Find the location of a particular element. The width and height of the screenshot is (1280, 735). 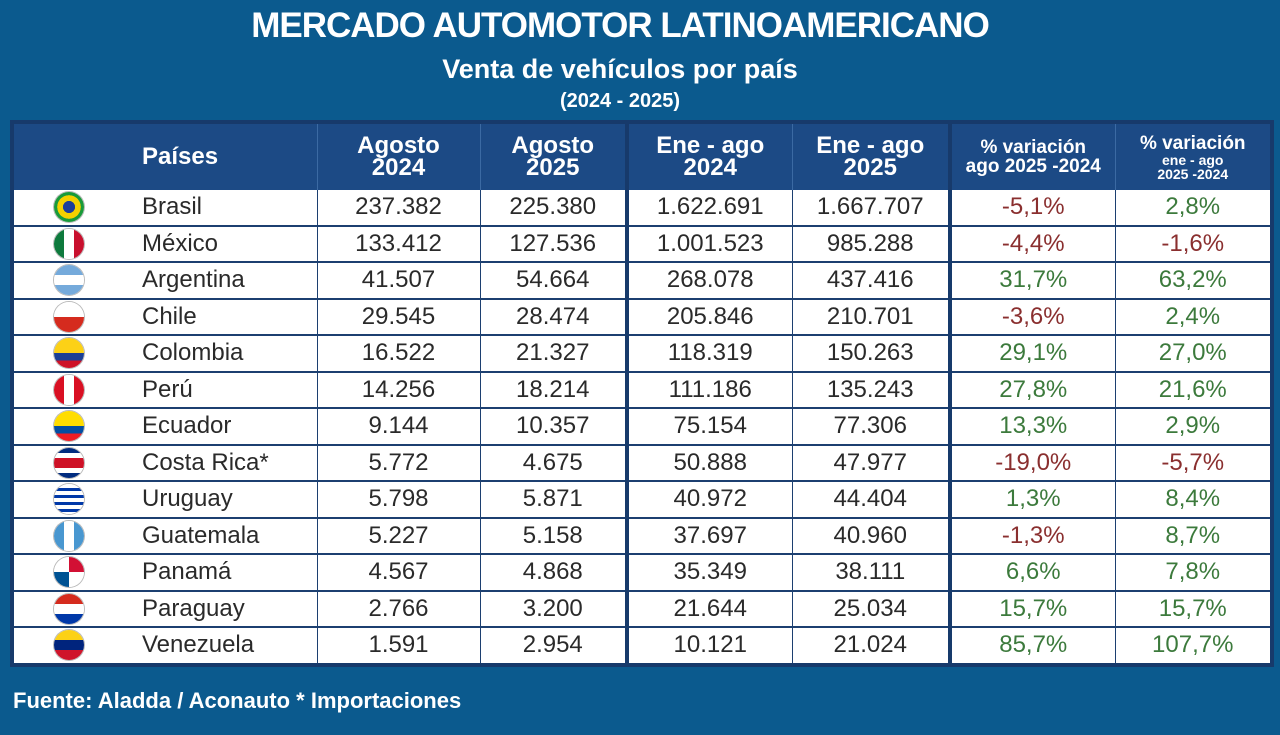

table-cell: 13,3% is located at coordinates (1033, 427).